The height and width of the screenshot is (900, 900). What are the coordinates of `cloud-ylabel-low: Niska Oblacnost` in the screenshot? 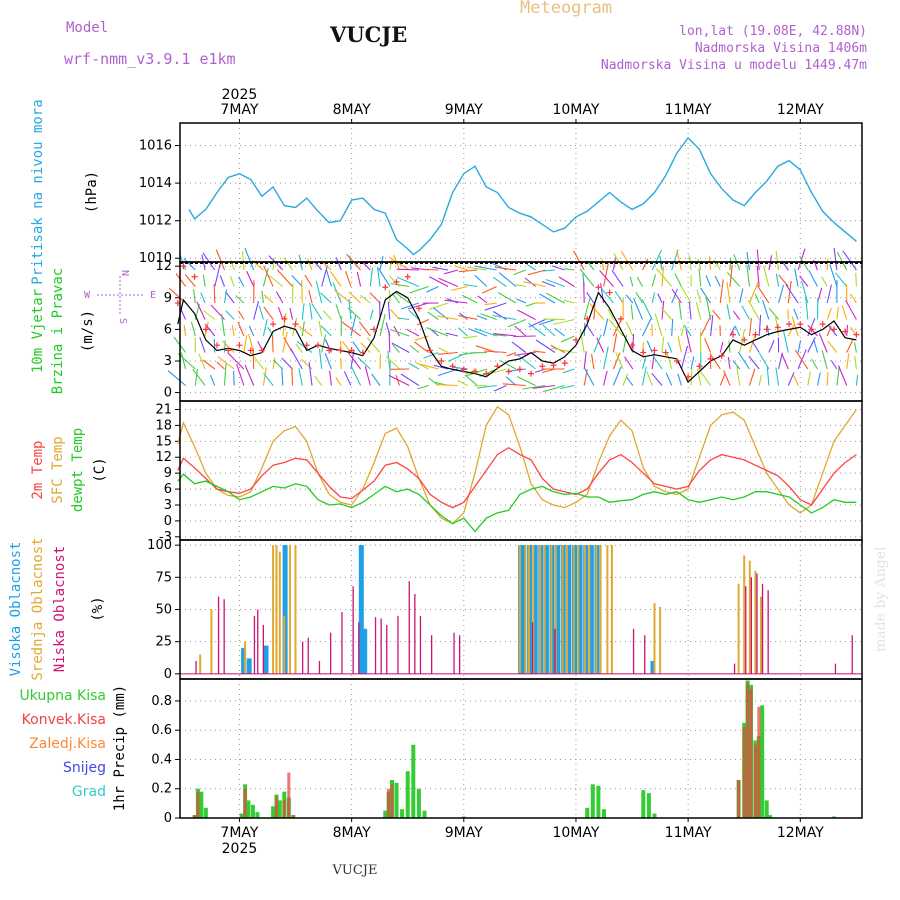 It's located at (60, 609).